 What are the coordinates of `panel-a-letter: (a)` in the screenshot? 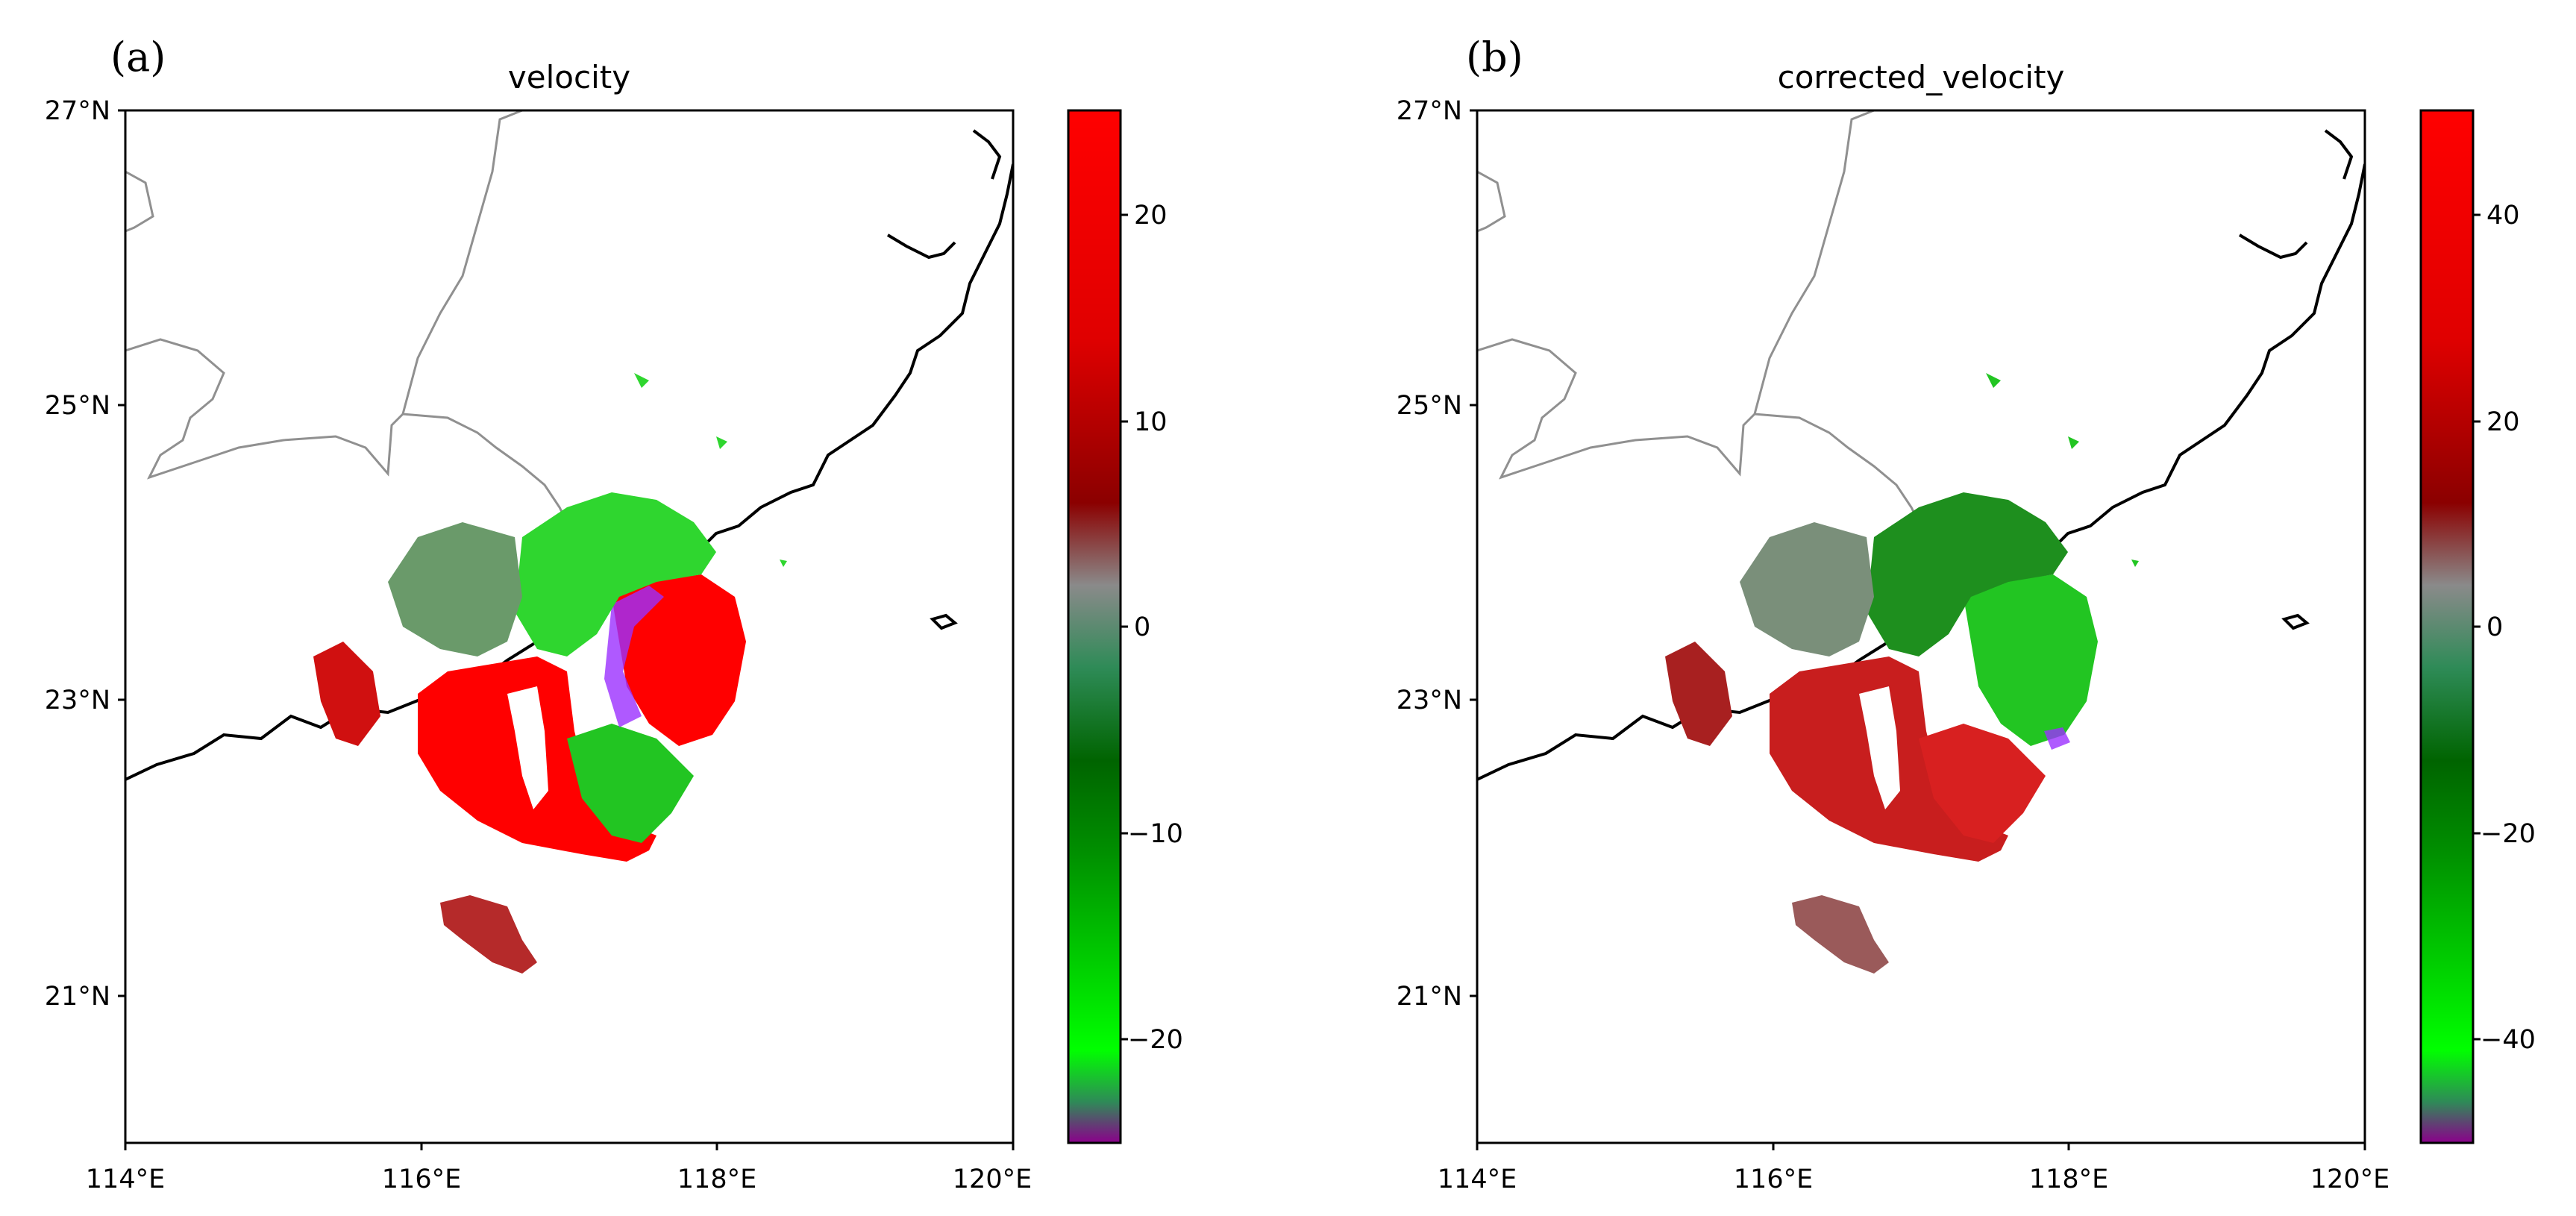 It's located at (138, 57).